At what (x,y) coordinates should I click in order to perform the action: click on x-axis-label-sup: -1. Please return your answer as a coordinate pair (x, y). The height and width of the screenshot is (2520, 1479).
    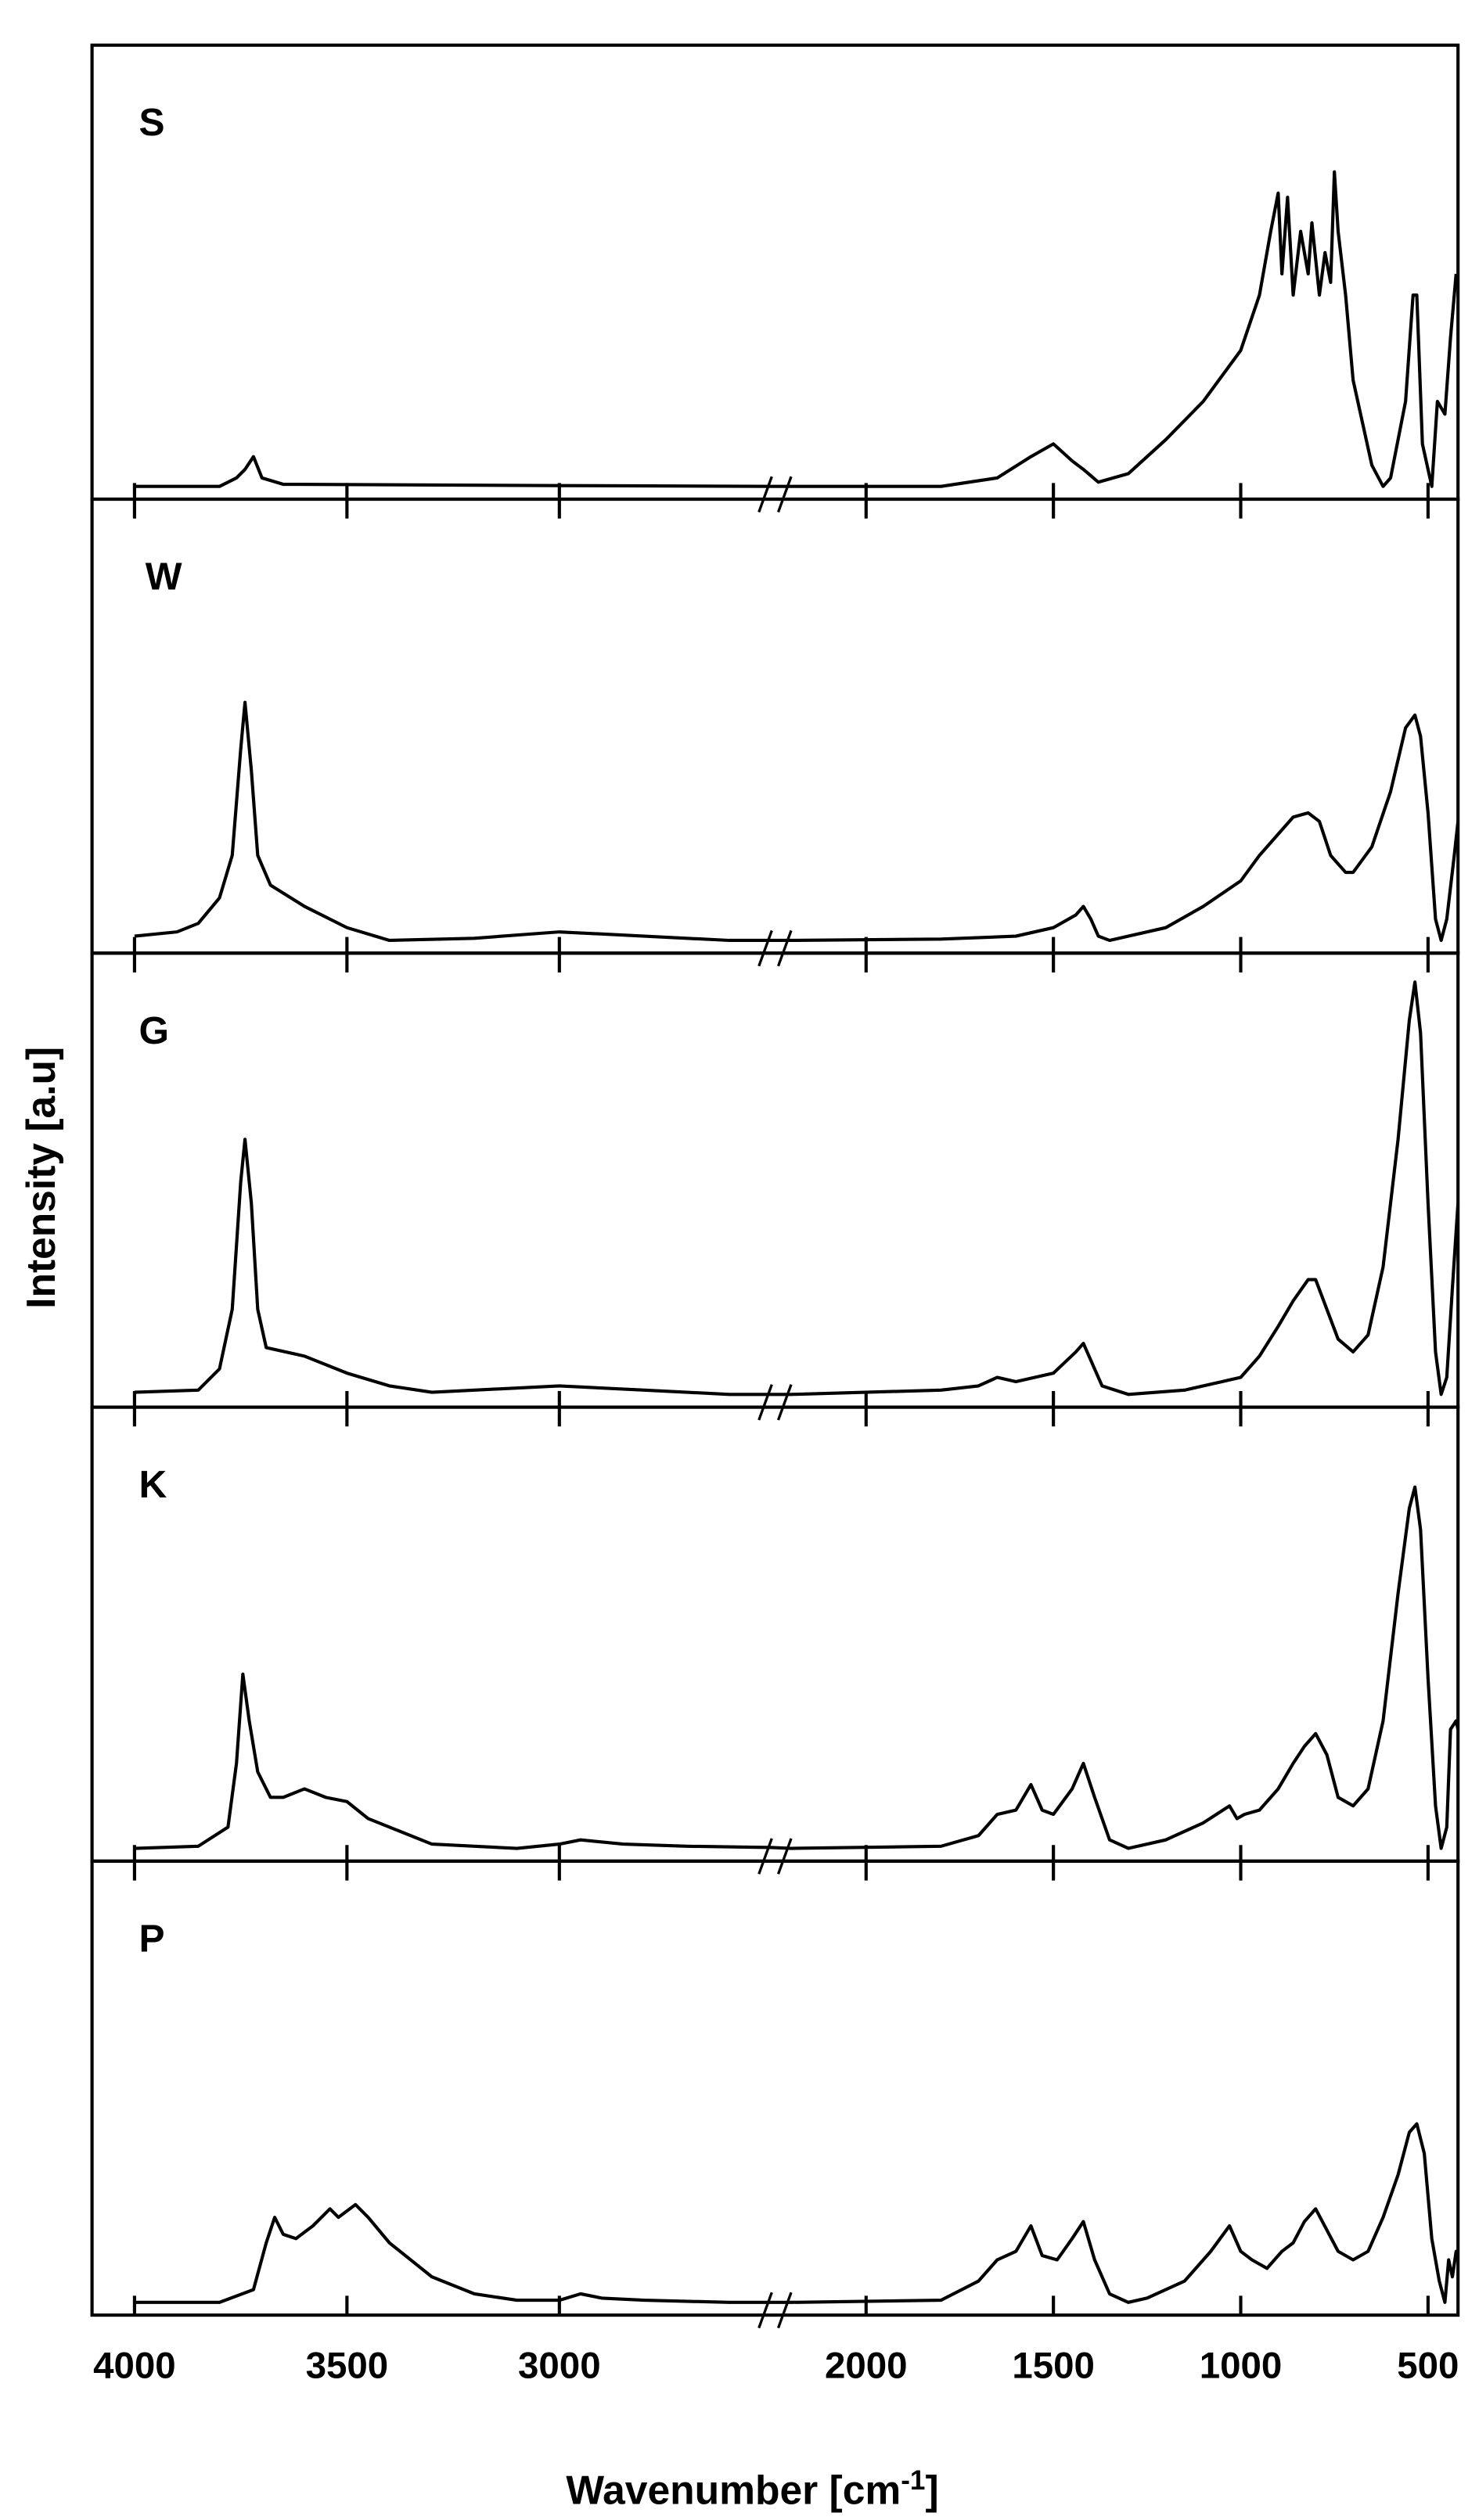
    Looking at the image, I should click on (913, 2480).